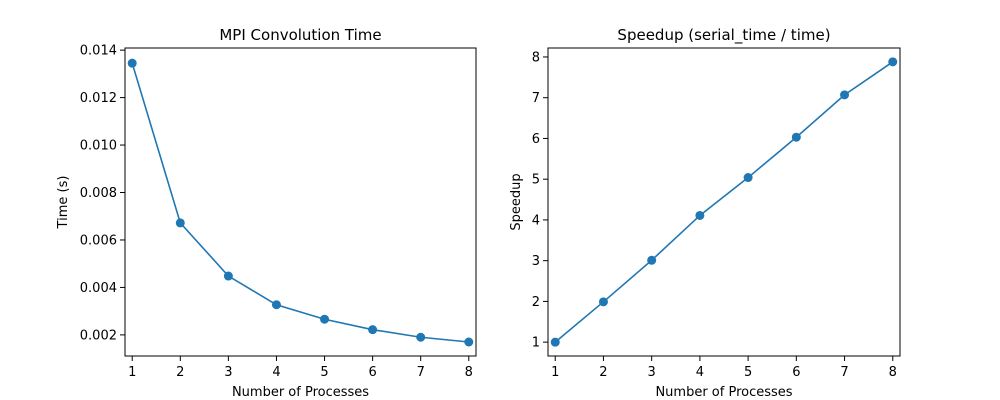 This screenshot has width=1000, height=400. I want to click on speedup-y-tick-label: 2, so click(536, 302).